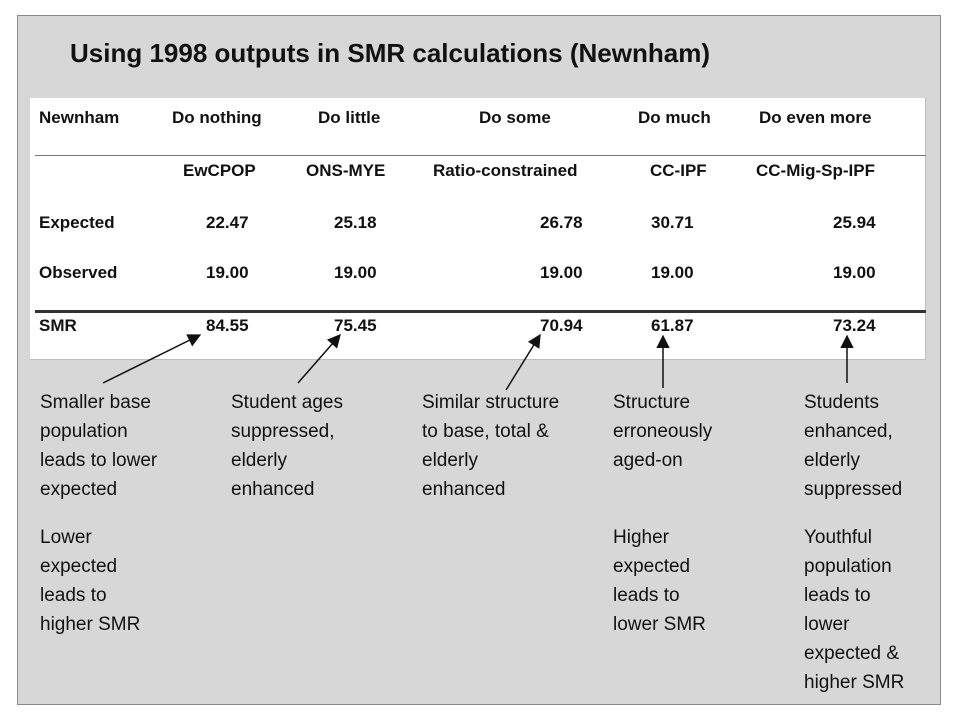 Image resolution: width=960 pixels, height=720 pixels. What do you see at coordinates (515, 117) in the screenshot?
I see `header-do-some: Do some` at bounding box center [515, 117].